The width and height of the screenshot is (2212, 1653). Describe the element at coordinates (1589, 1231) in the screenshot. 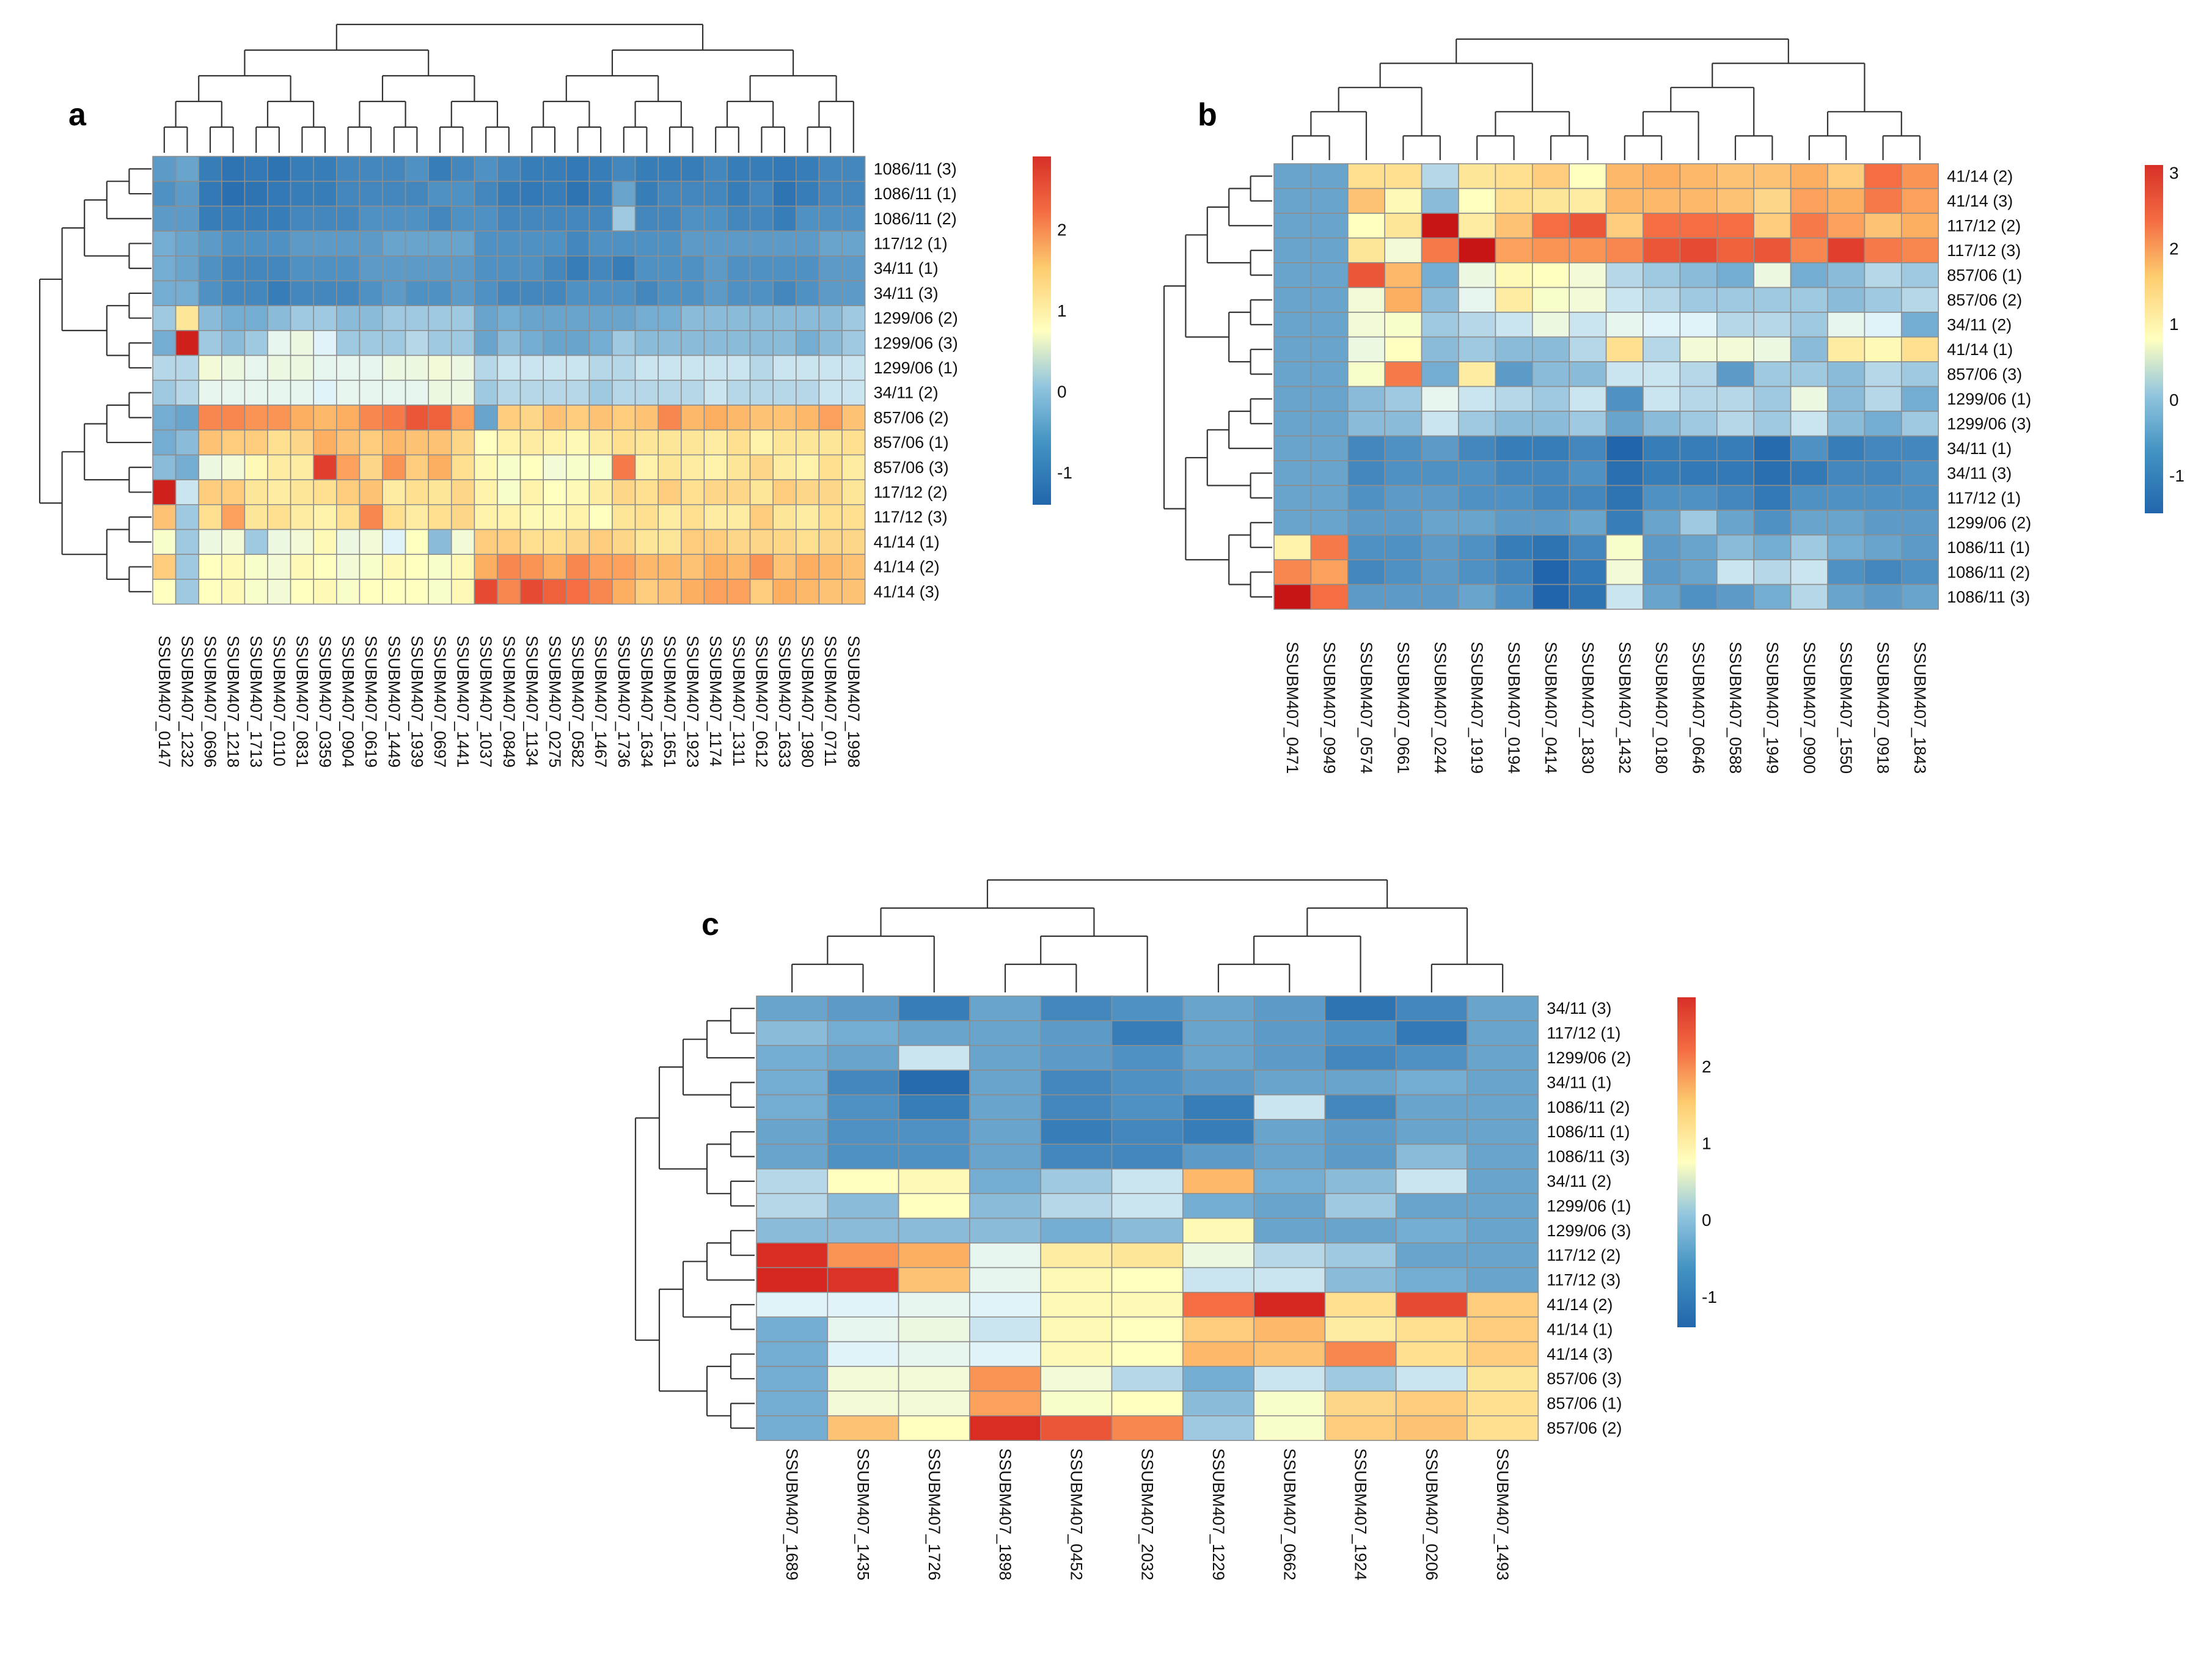

I see `row-label: 1299/06 (3)` at that location.